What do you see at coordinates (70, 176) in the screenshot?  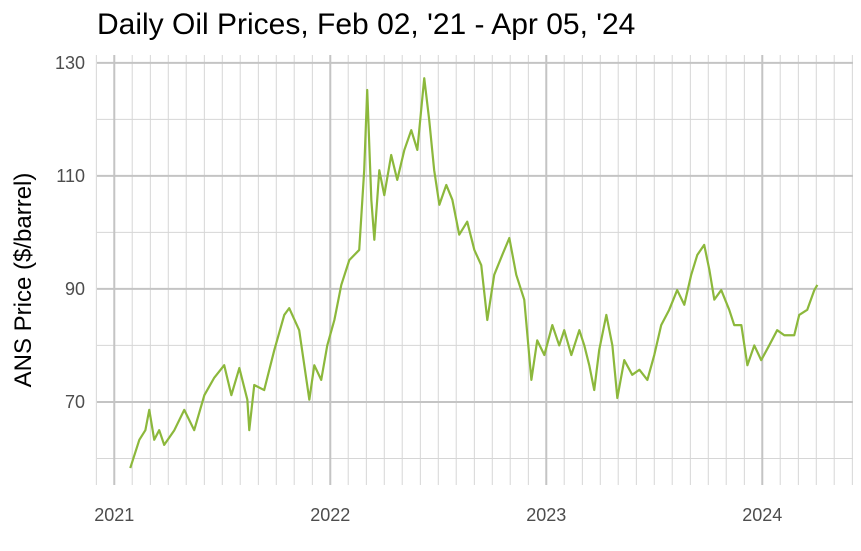 I see `y-tick-label: 110` at bounding box center [70, 176].